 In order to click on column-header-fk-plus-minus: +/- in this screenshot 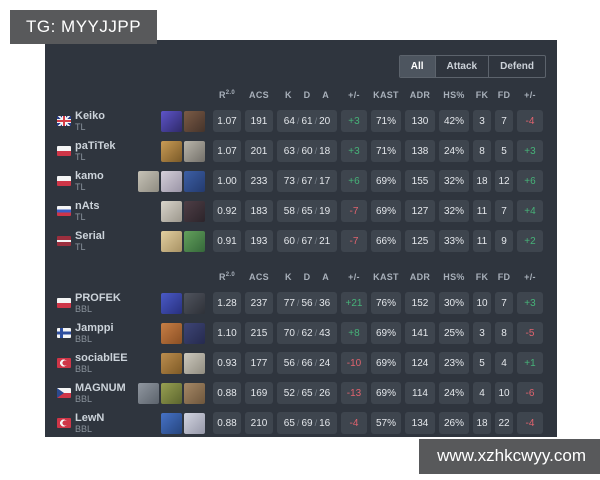, I will do `click(530, 277)`.